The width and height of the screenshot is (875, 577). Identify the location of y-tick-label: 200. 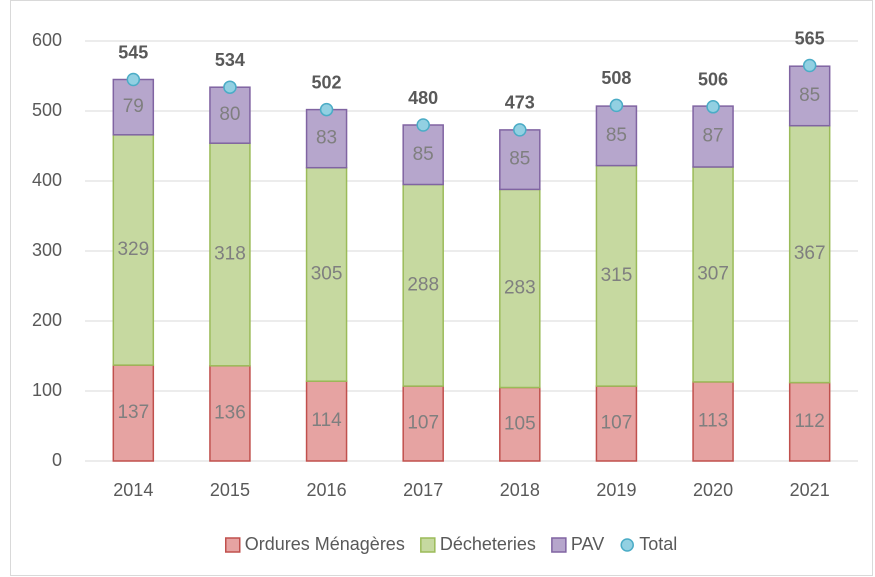
(47, 320).